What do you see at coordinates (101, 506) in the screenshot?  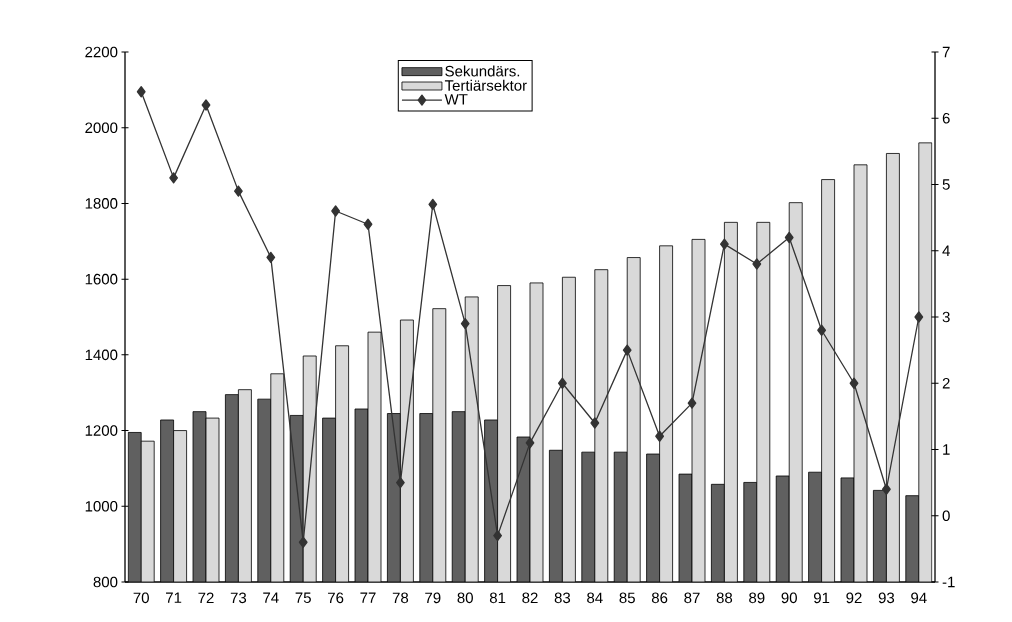 I see `y-tick-label: 1000` at bounding box center [101, 506].